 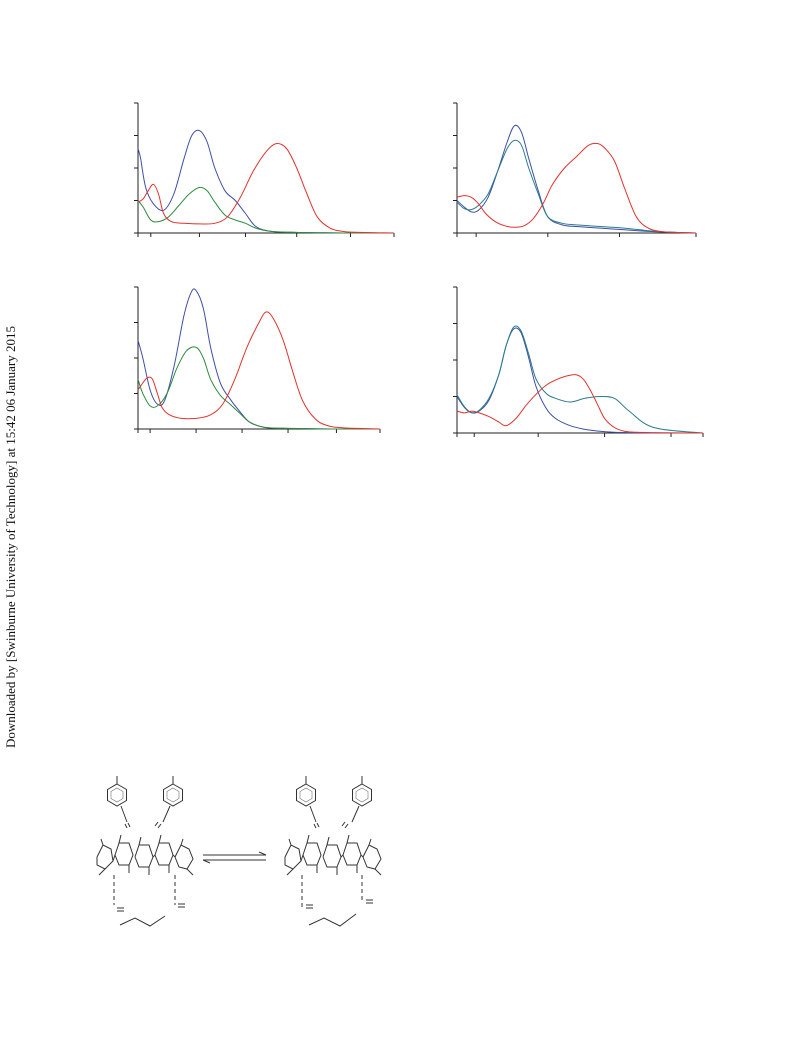 What do you see at coordinates (333, 851) in the screenshot?
I see `calixarene-right-icon` at bounding box center [333, 851].